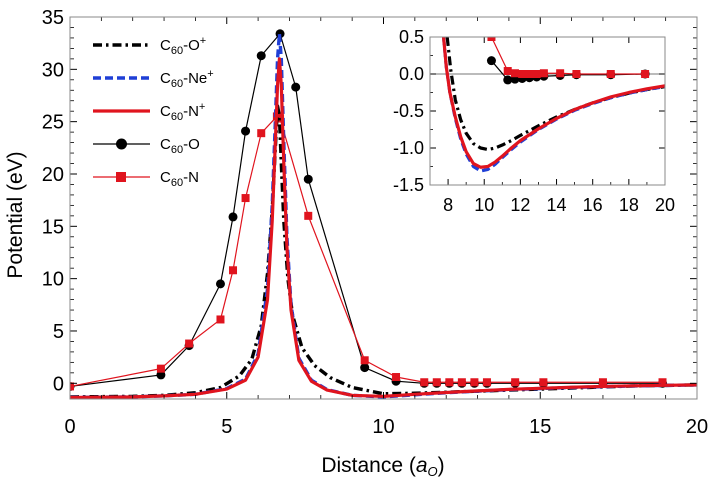 This screenshot has height=484, width=713. What do you see at coordinates (58, 384) in the screenshot?
I see `y-tick-label-0: 0` at bounding box center [58, 384].